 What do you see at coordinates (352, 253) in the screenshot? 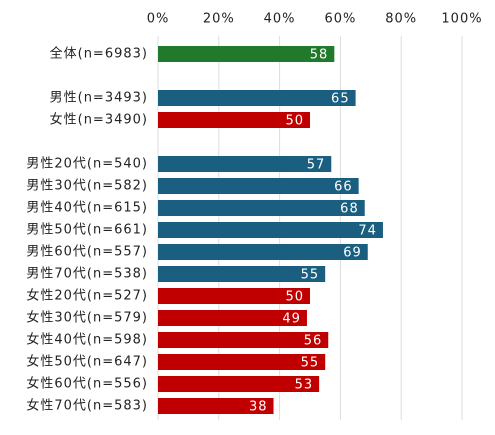
I see `value-label: 69` at bounding box center [352, 253].